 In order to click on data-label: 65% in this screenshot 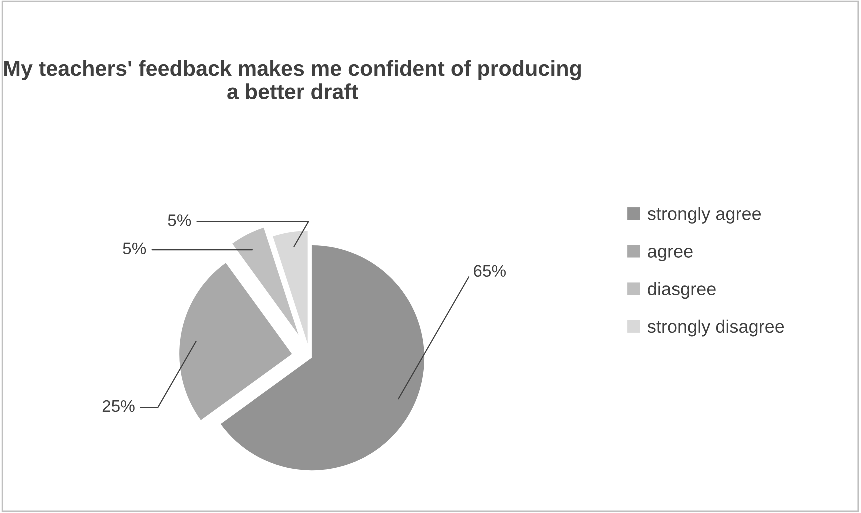, I will do `click(490, 271)`.